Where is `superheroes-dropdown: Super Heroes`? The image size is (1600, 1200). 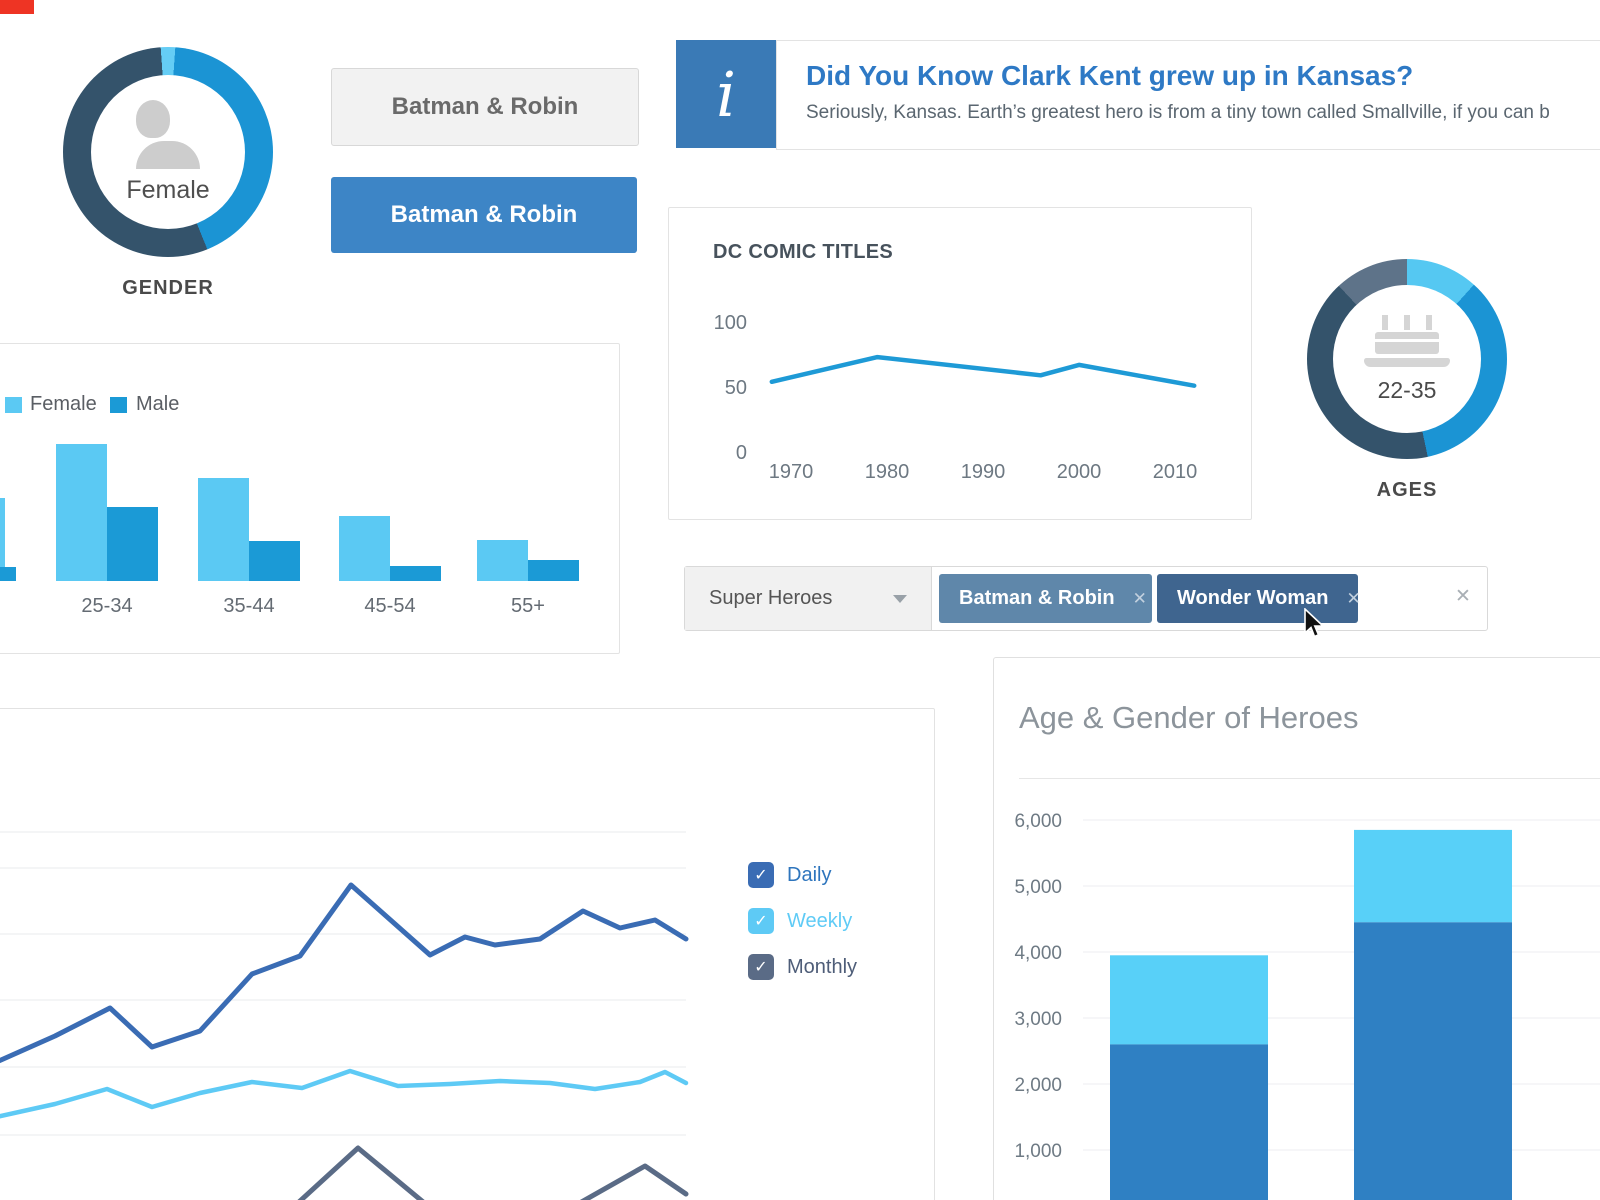 superheroes-dropdown: Super Heroes is located at coordinates (808, 598).